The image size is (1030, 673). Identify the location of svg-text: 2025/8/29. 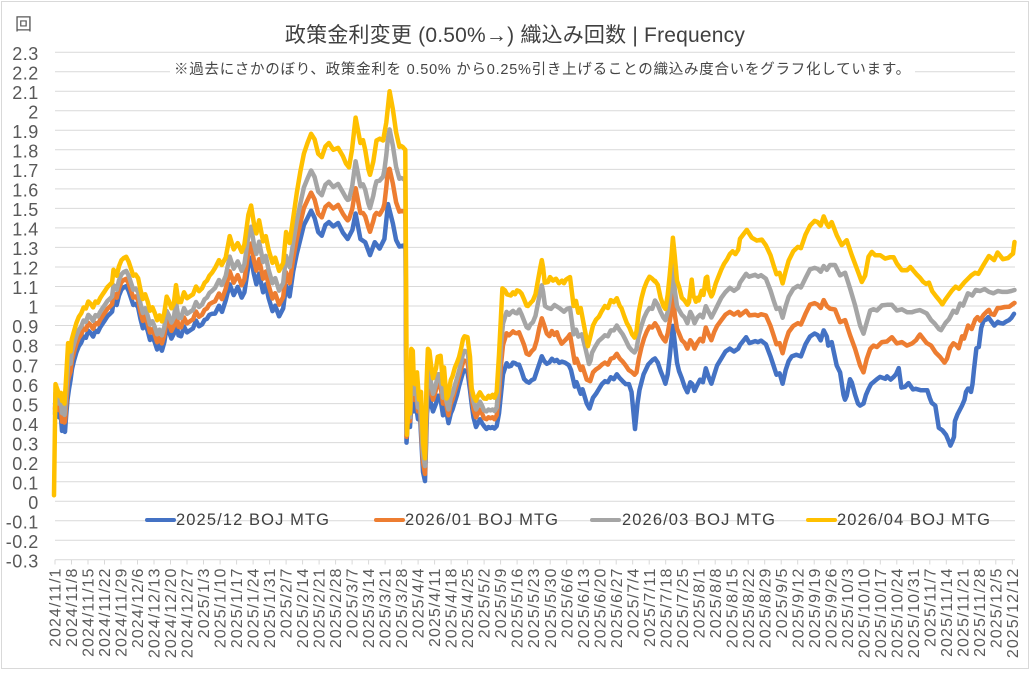
(765, 608).